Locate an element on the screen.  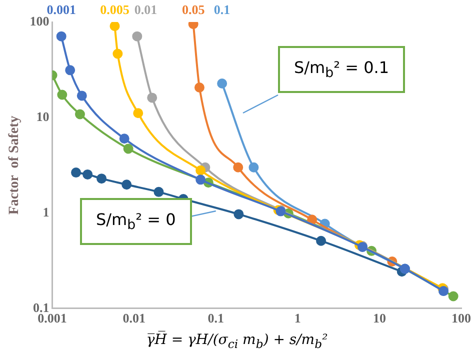
x-tick-label: 0.01 is located at coordinates (134, 318).